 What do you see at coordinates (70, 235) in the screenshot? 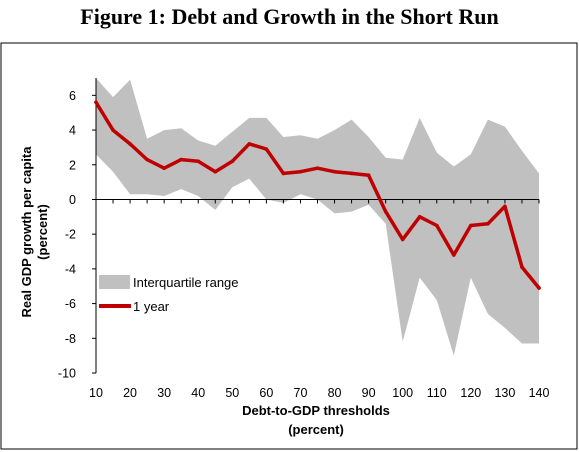
I see `y-tick-label: -2` at bounding box center [70, 235].